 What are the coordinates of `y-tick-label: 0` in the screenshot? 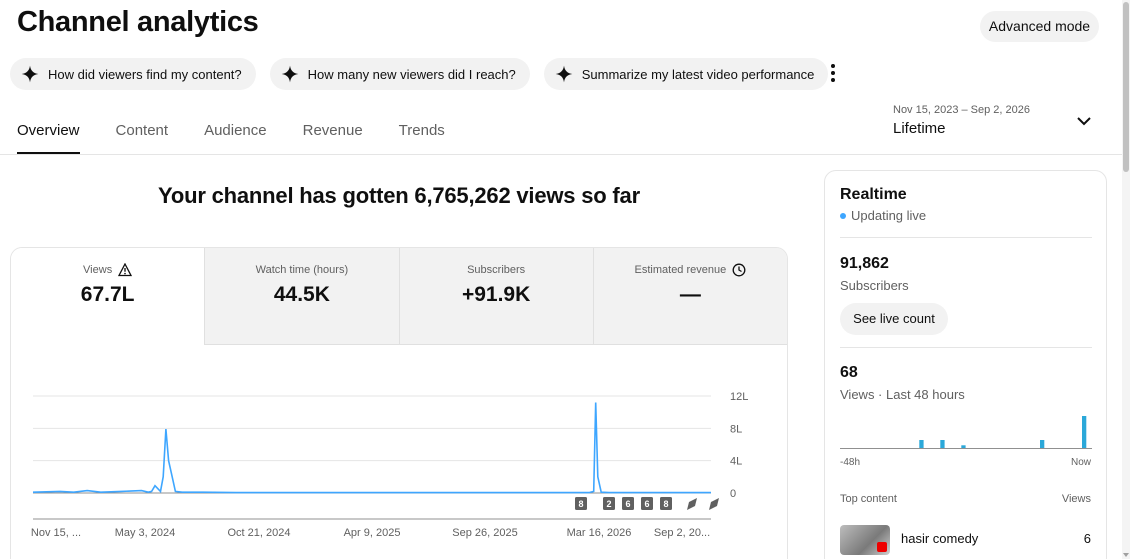 It's located at (733, 494).